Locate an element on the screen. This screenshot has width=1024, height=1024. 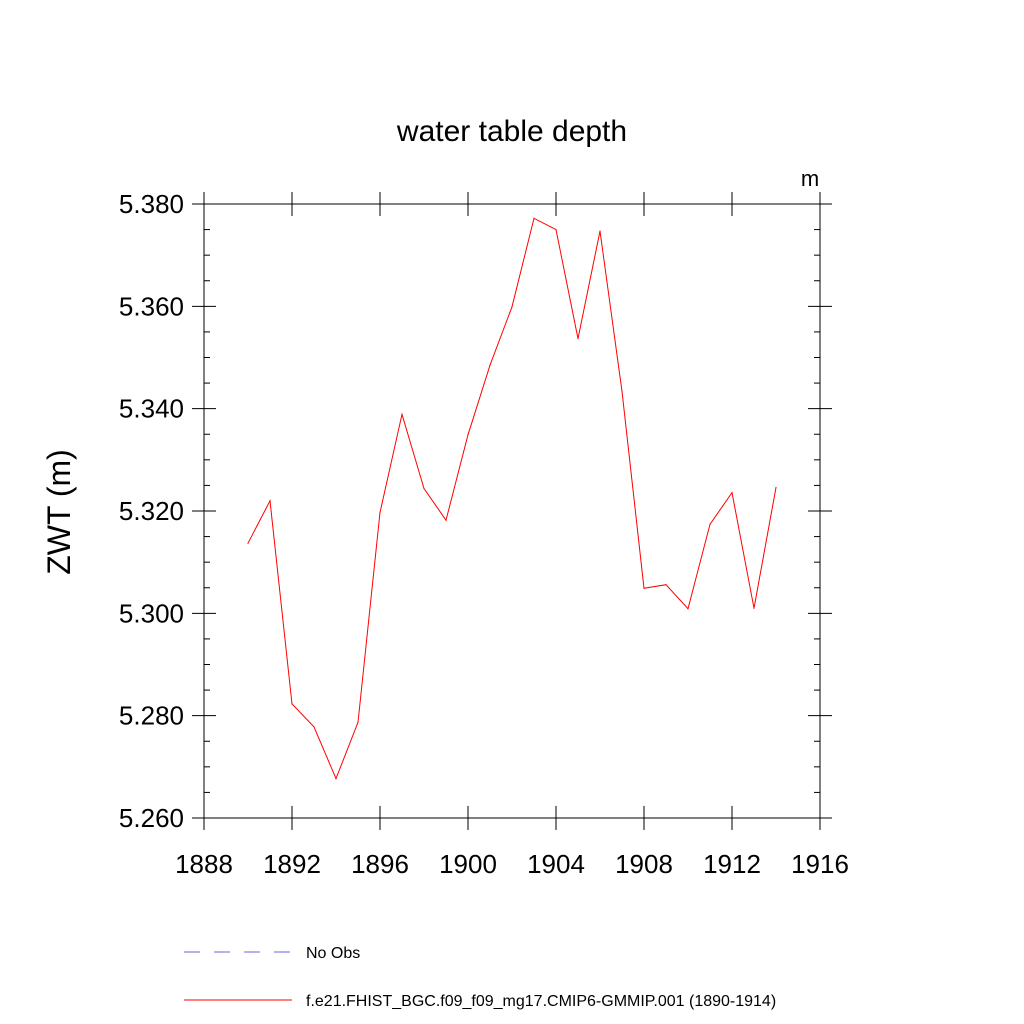
y-tick-label: 5.360 is located at coordinates (151, 306).